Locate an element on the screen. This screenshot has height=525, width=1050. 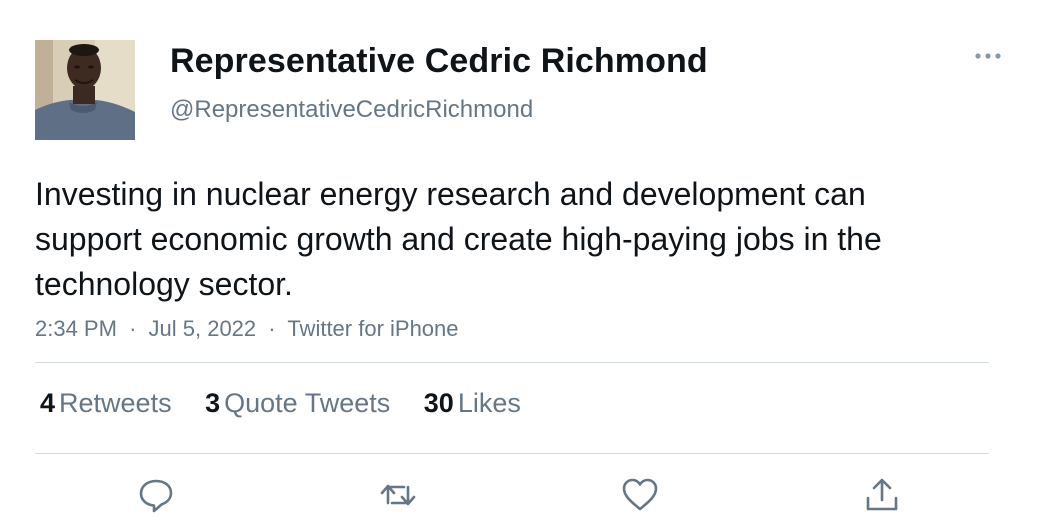
author-handle: @RepresentativeCedricRichmond is located at coordinates (352, 109).